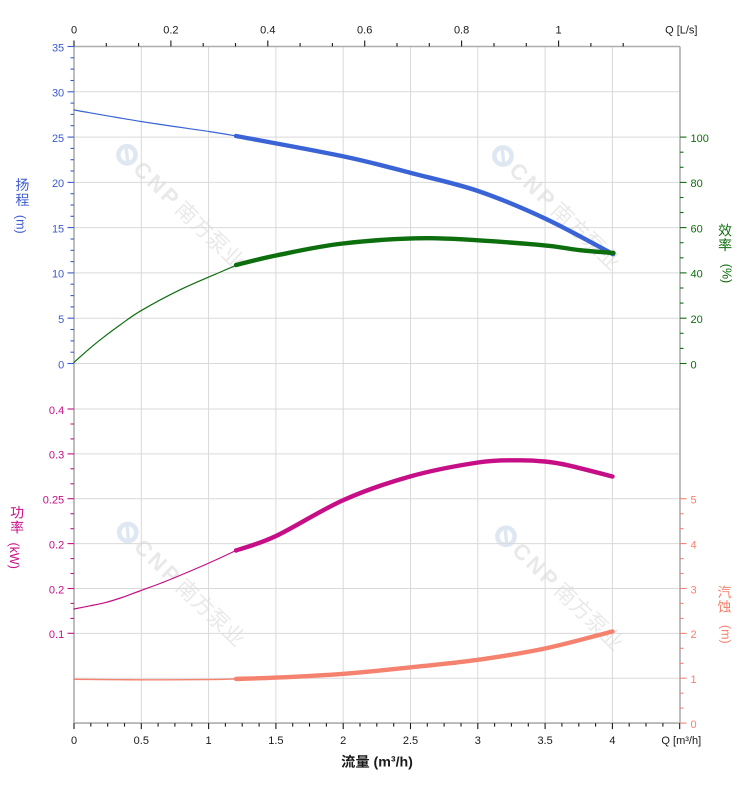 The width and height of the screenshot is (752, 797). Describe the element at coordinates (681, 741) in the screenshot. I see `svg-text: Q [m³/h]` at that location.